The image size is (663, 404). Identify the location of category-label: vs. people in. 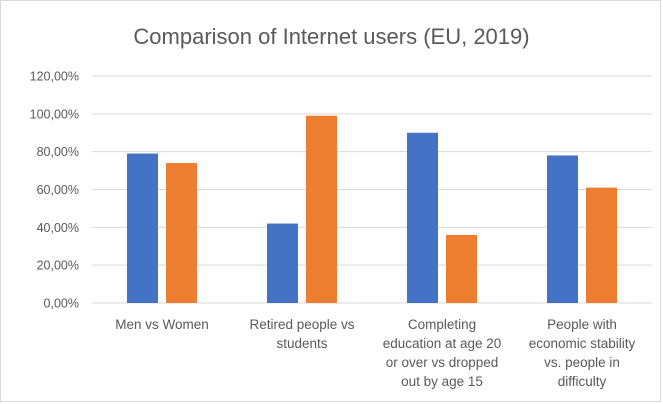
(582, 362).